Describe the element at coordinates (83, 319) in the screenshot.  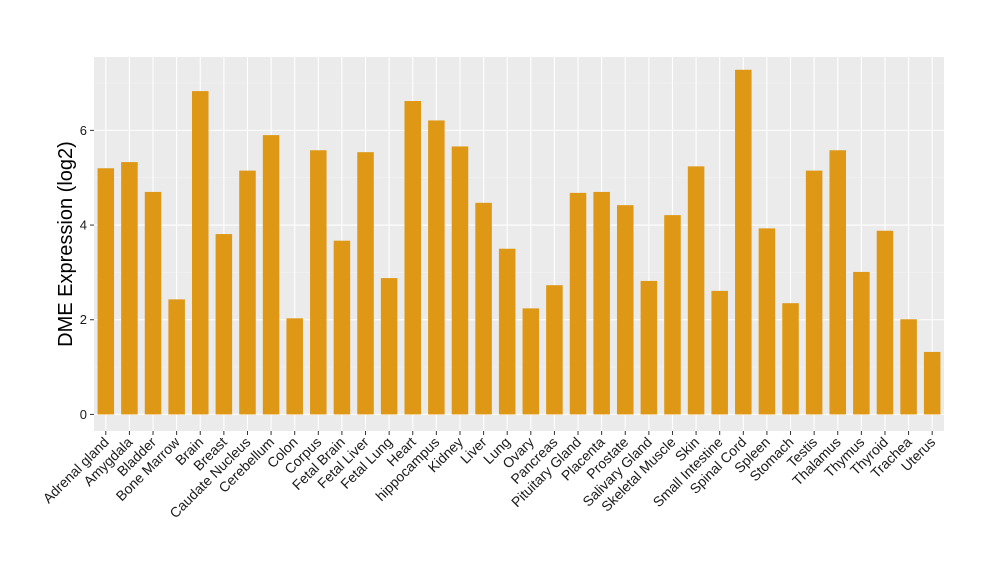
I see `y-tick-label: 2` at that location.